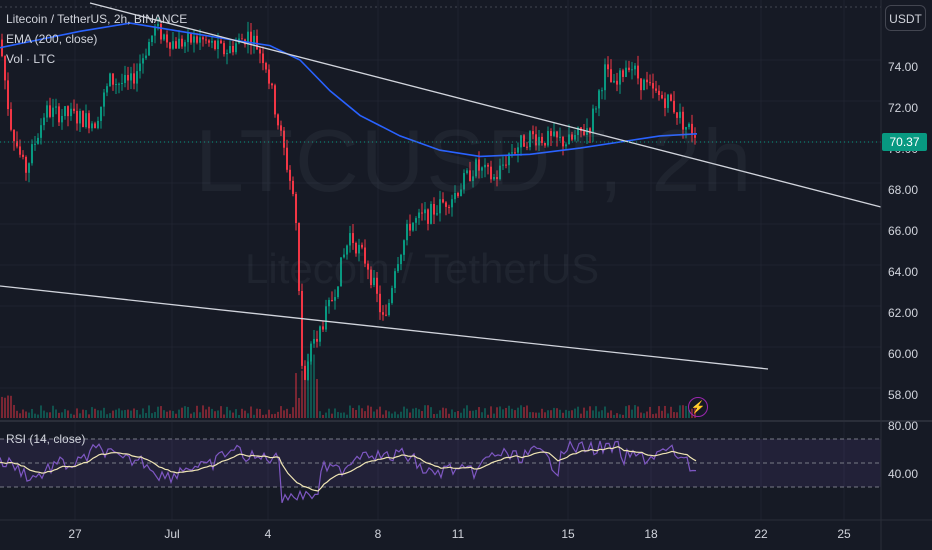 The width and height of the screenshot is (932, 550). Describe the element at coordinates (651, 534) in the screenshot. I see `time-label: 18` at that location.